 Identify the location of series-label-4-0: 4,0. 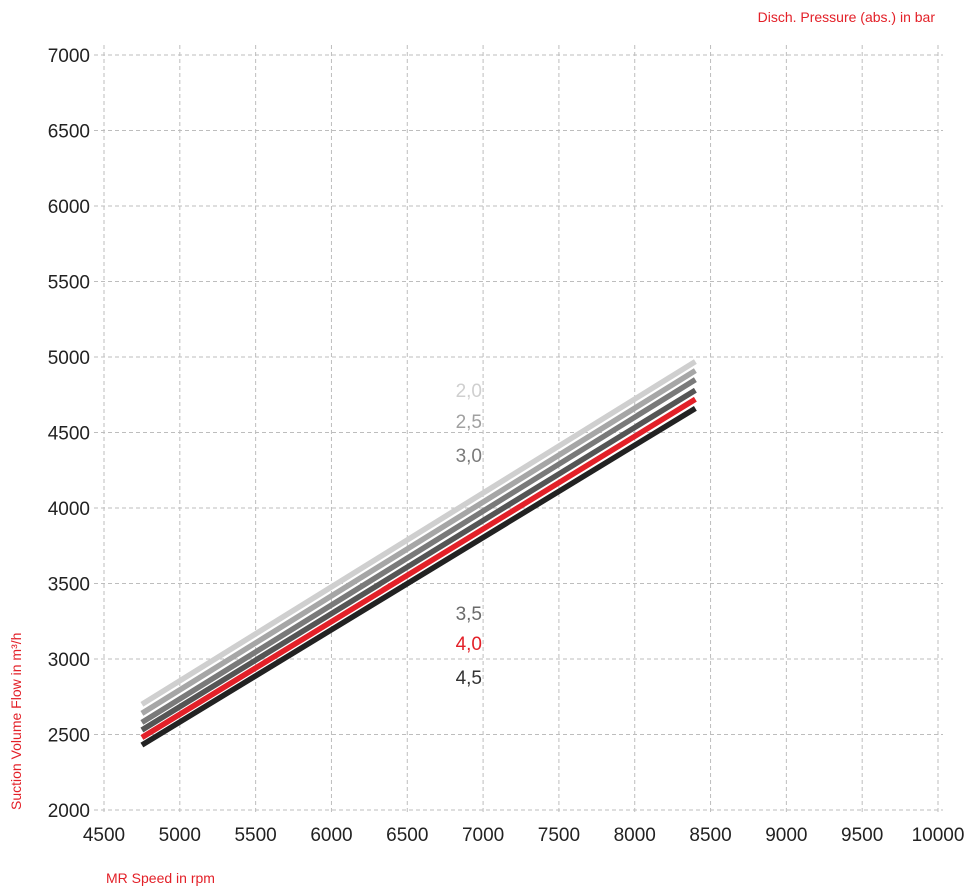
(469, 644).